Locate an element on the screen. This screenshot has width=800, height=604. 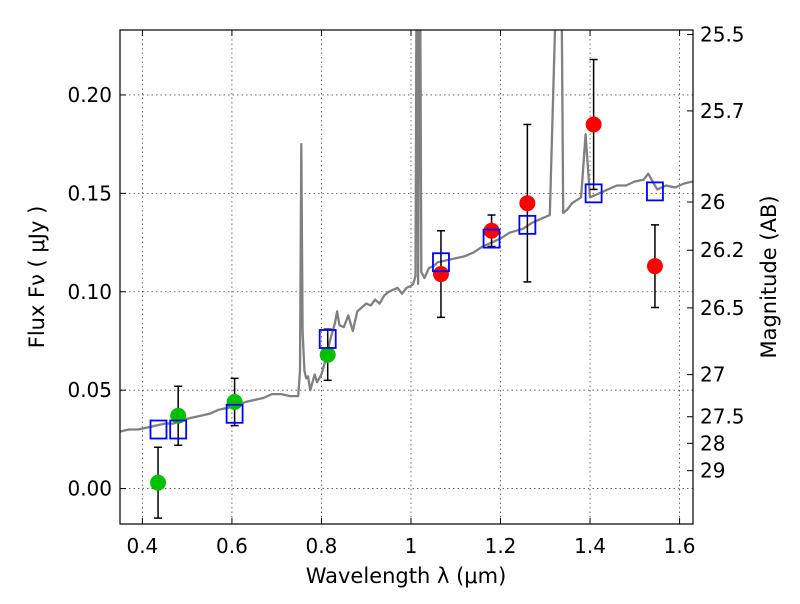
y-tick-label: 0.15 is located at coordinates (89, 193).